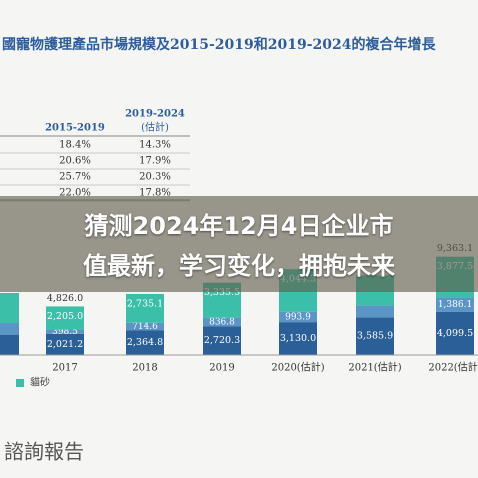  Describe the element at coordinates (155, 145) in the screenshot. I see `table-cell: 14.3%` at that location.